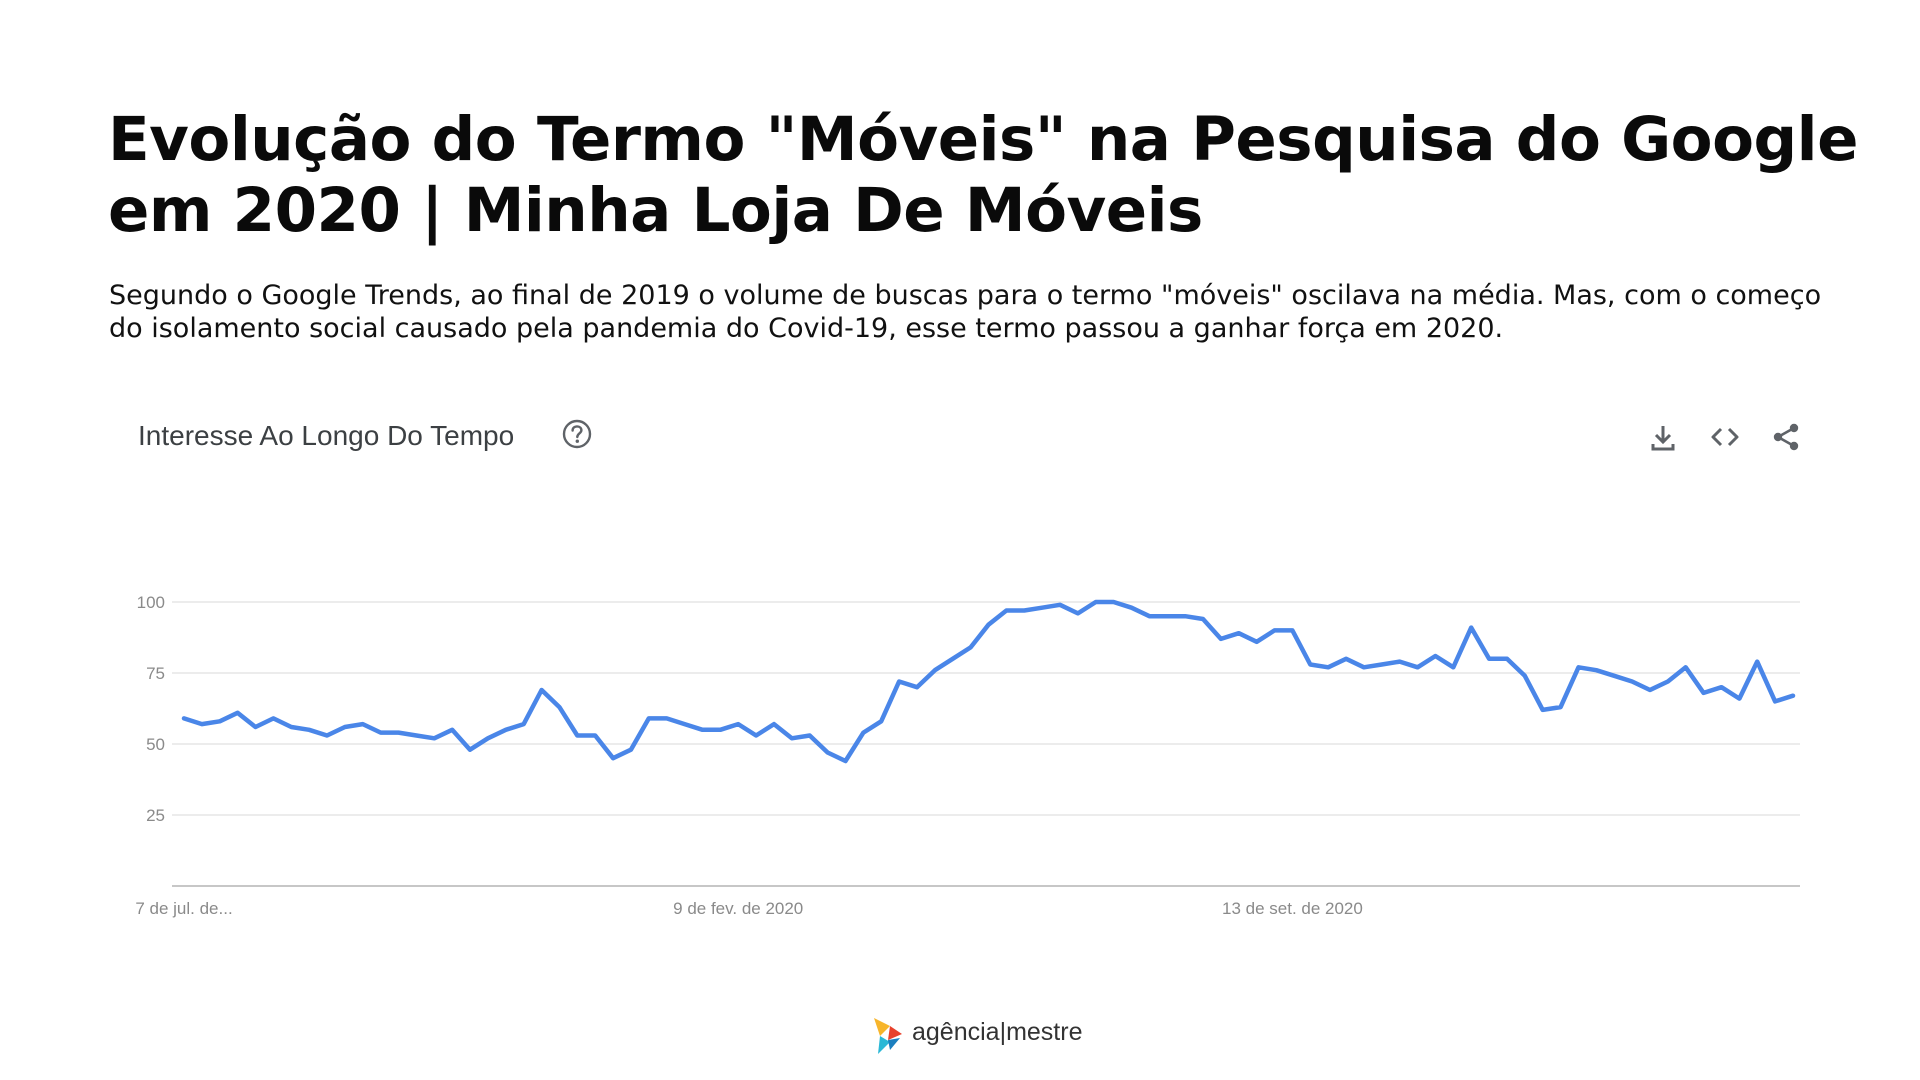  What do you see at coordinates (1292, 908) in the screenshot?
I see `x-tick-label: 13 de set. de 2020` at bounding box center [1292, 908].